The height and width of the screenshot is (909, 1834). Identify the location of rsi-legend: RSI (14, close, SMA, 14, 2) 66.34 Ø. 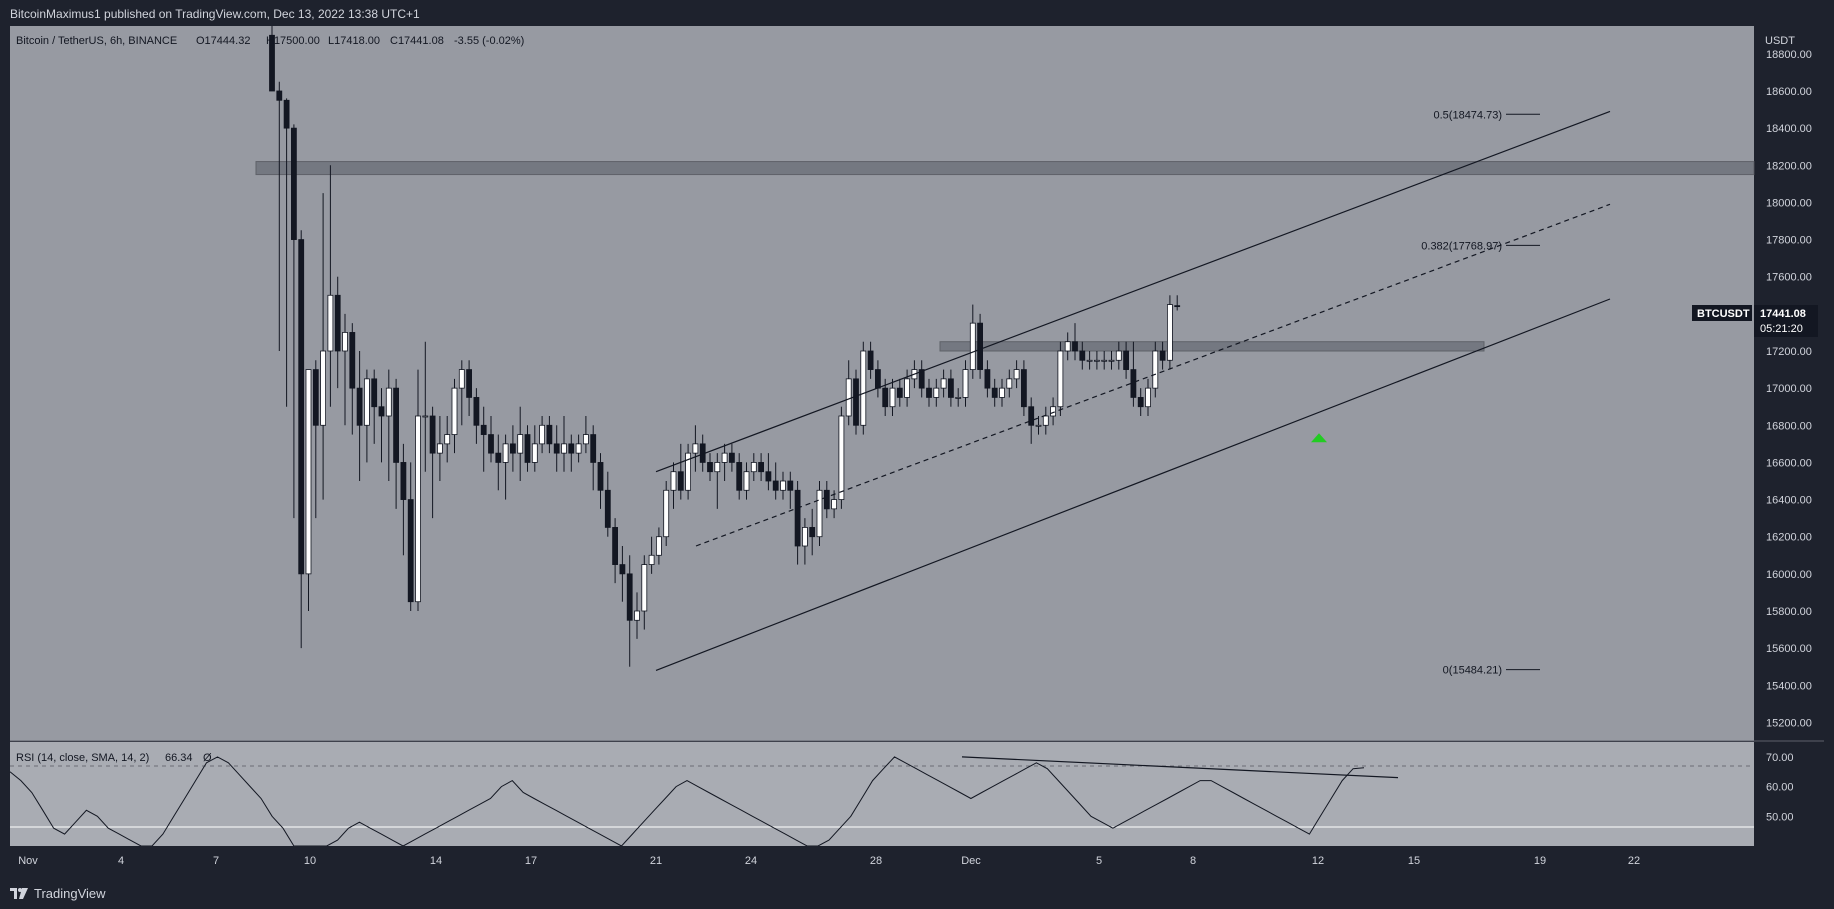
(114, 758).